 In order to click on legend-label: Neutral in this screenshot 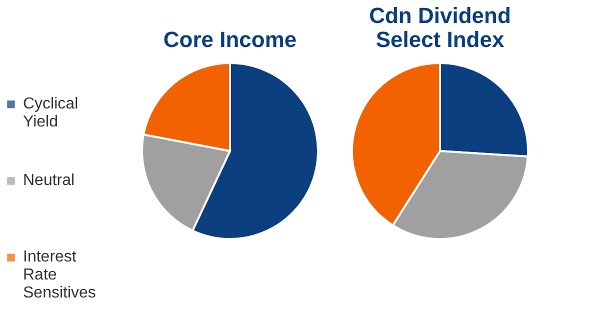, I will do `click(49, 180)`.